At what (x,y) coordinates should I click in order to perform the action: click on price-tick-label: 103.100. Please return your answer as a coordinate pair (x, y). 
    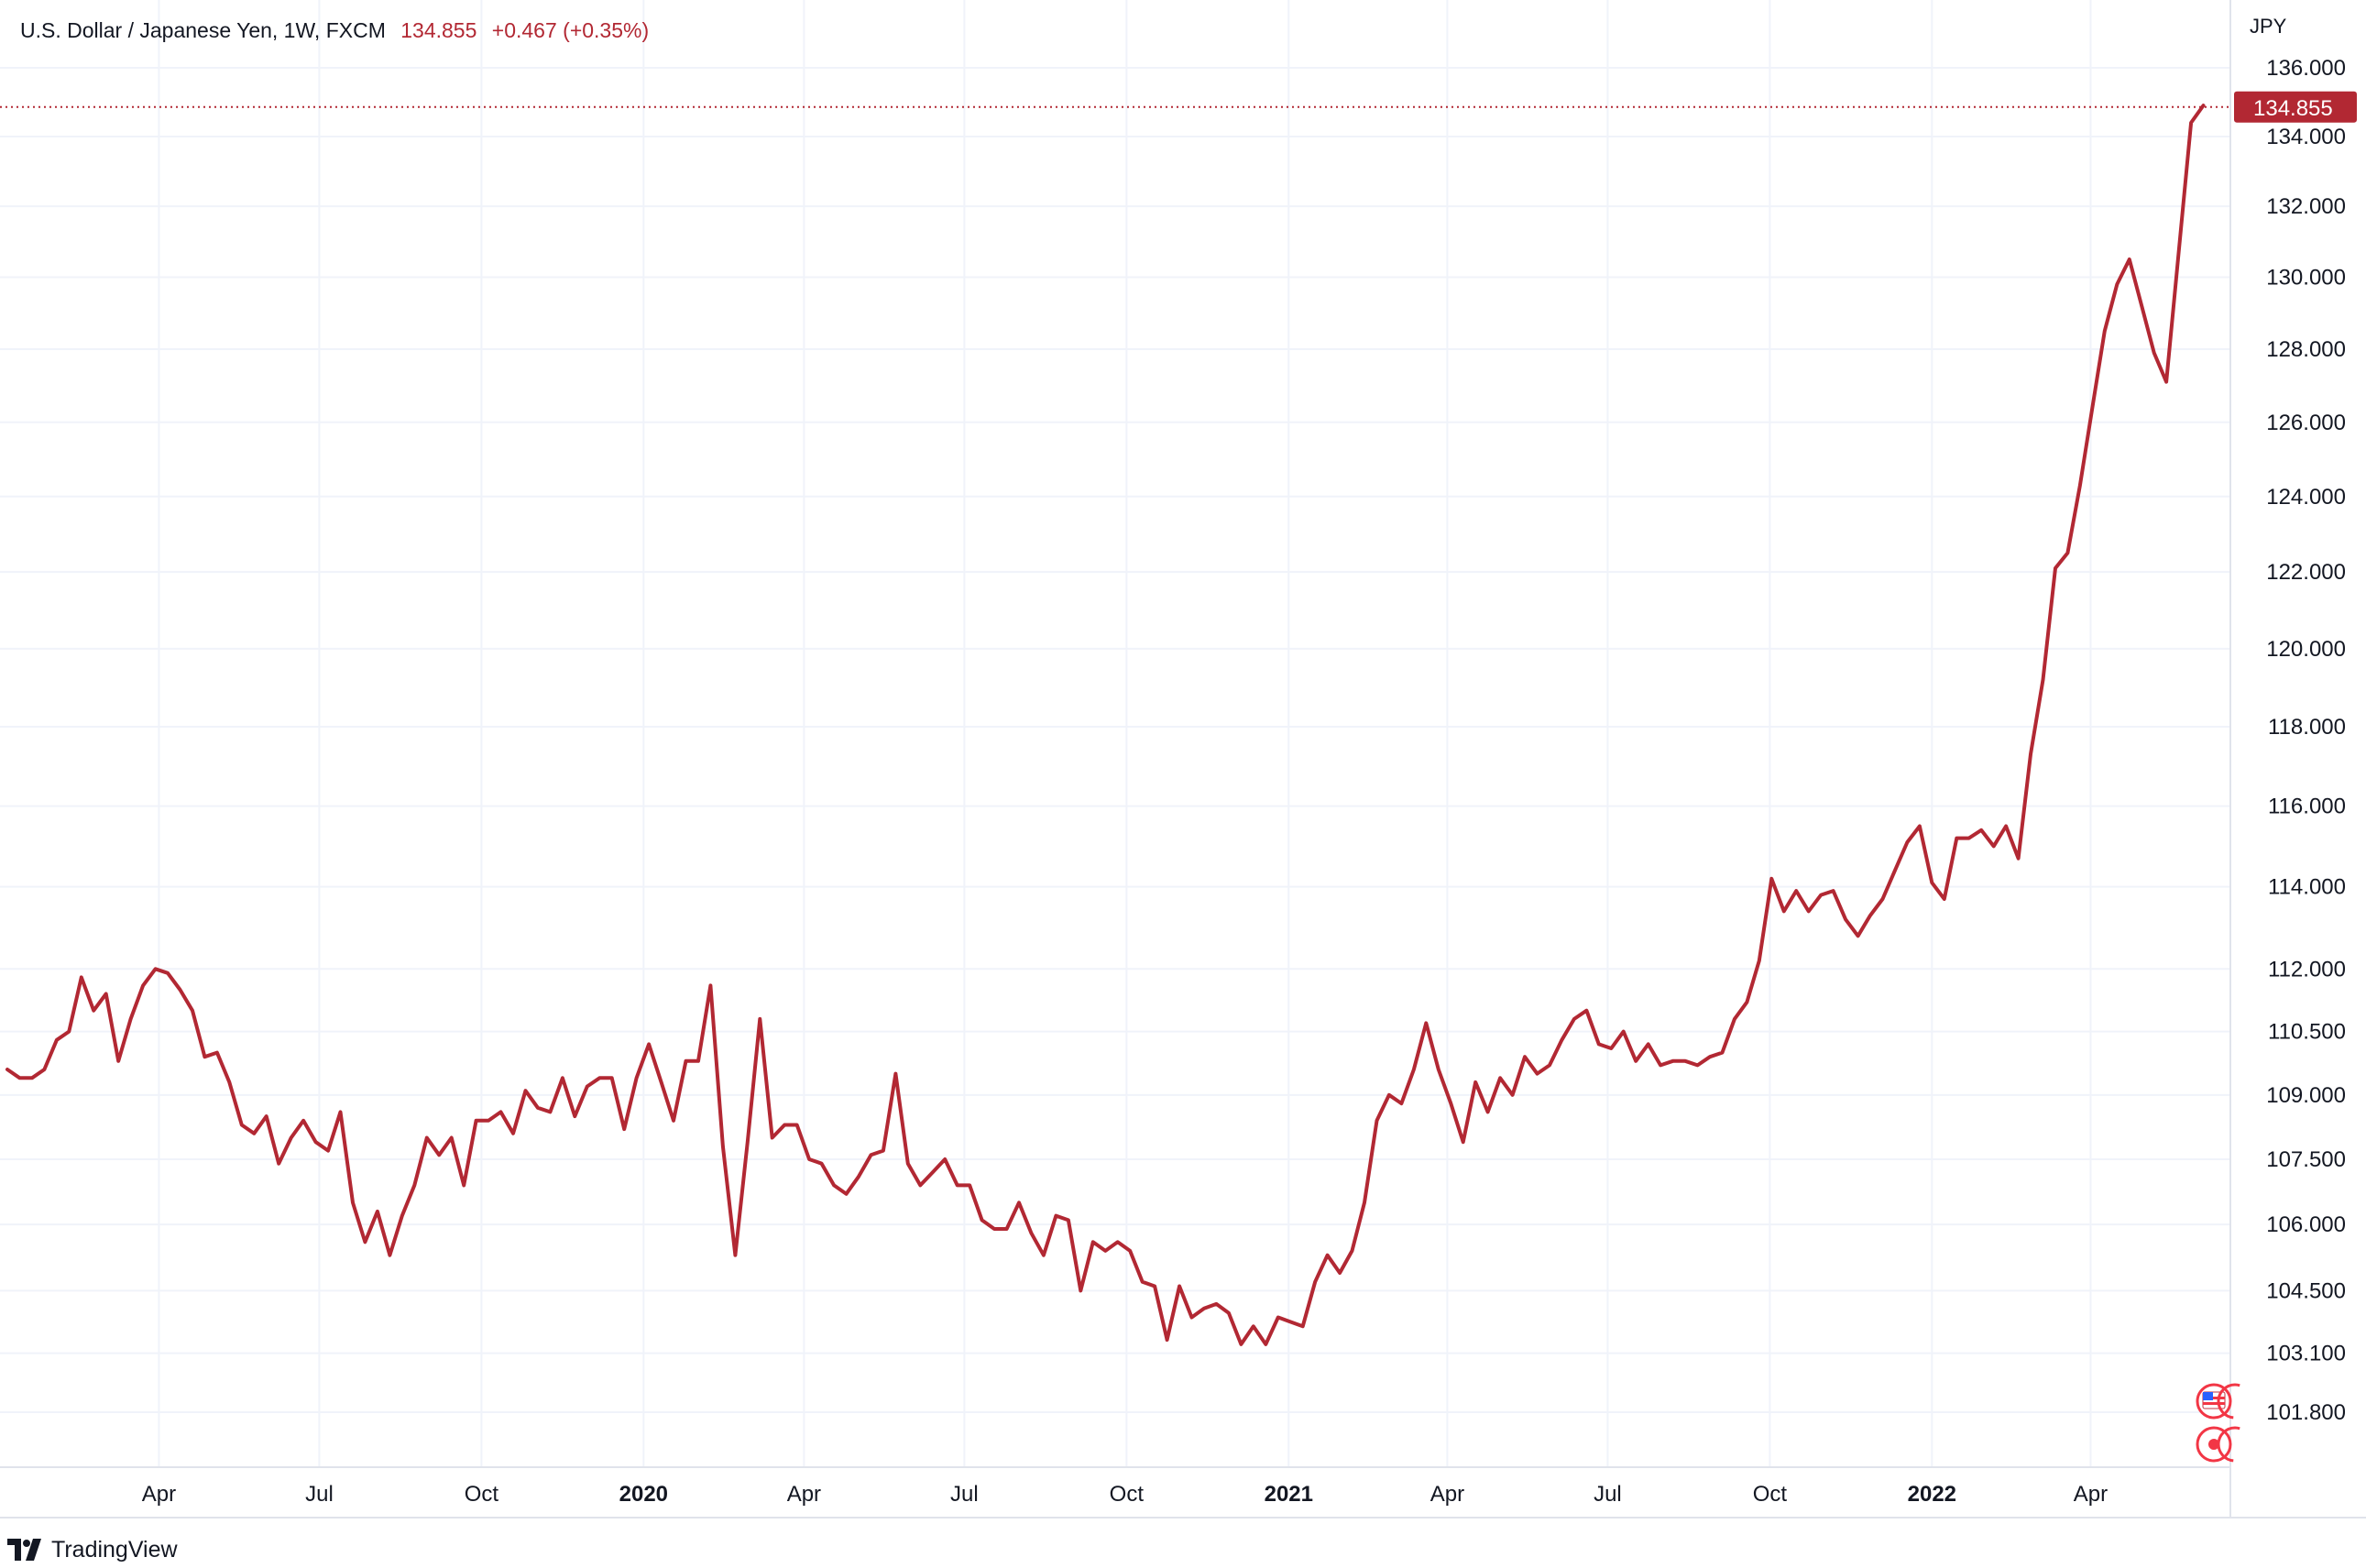
    Looking at the image, I should click on (2306, 1354).